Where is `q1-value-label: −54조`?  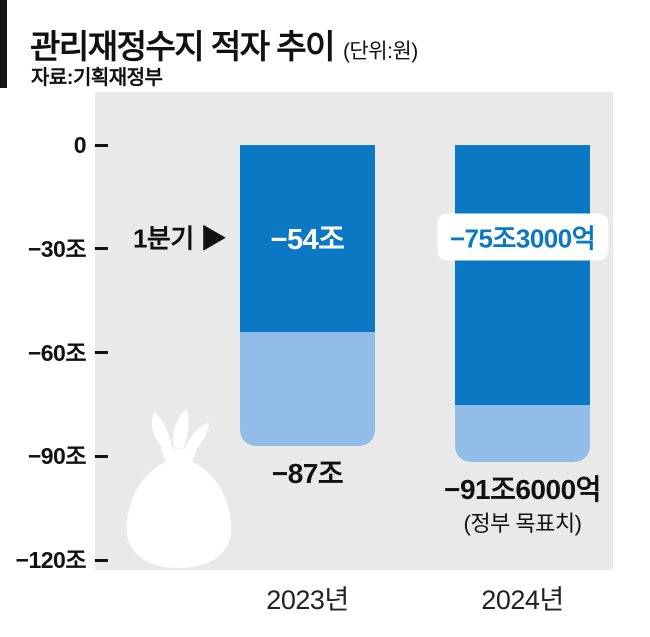 q1-value-label: −54조 is located at coordinates (307, 240).